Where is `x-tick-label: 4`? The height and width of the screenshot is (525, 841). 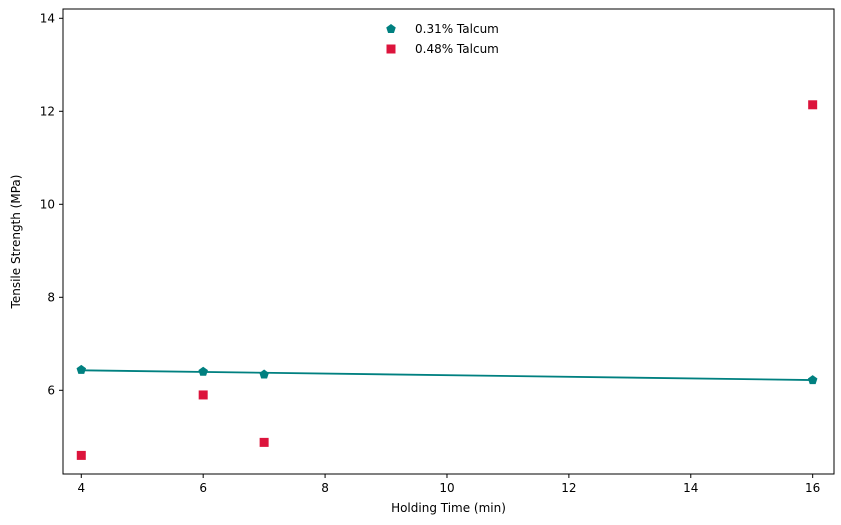 x-tick-label: 4 is located at coordinates (81, 488).